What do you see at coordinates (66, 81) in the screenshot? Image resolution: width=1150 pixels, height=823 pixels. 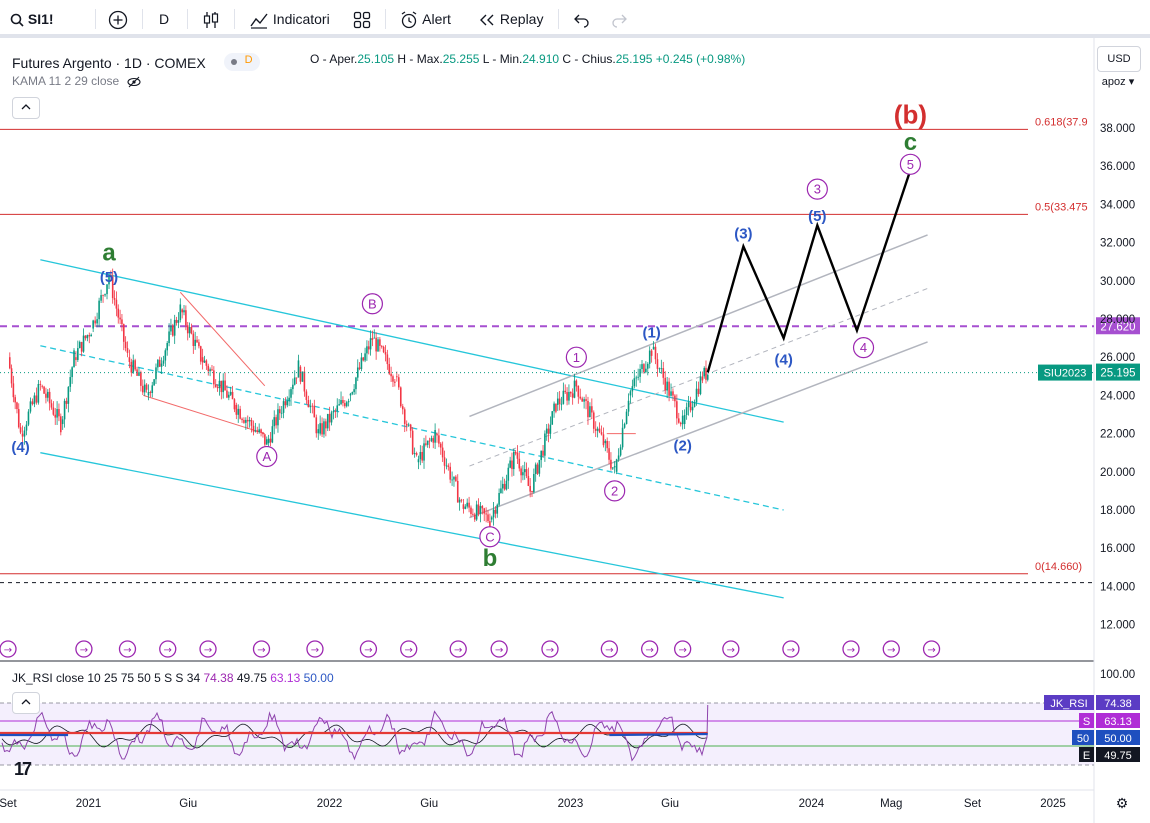 I see `kama-label: KAMA 11 2 29 close` at bounding box center [66, 81].